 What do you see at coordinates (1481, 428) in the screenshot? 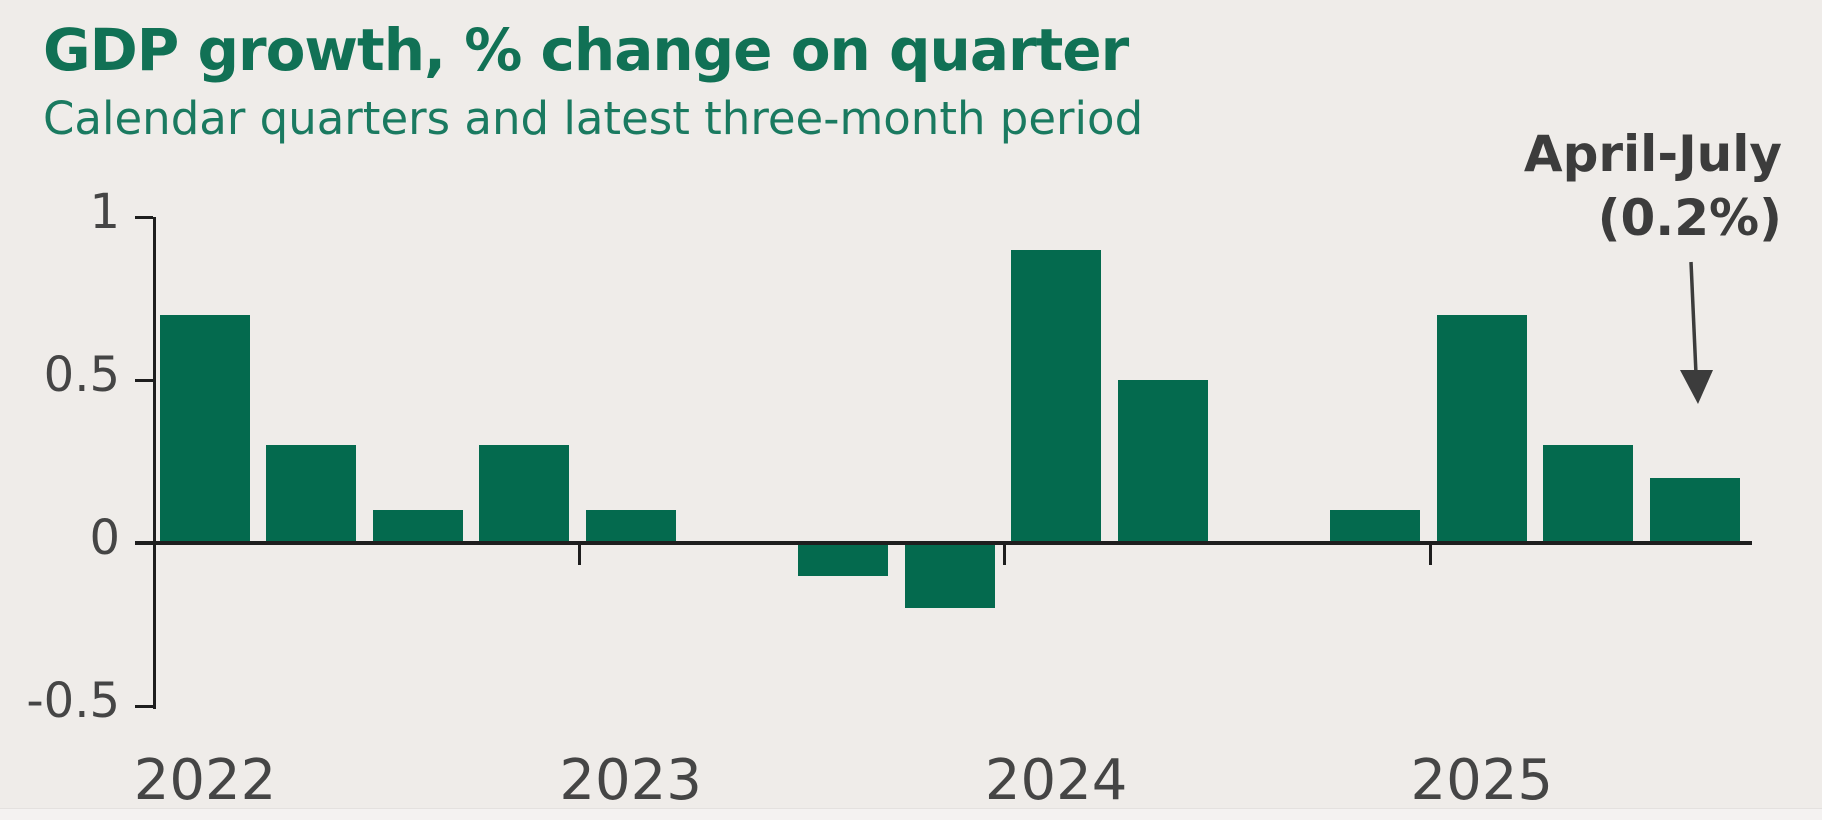
I see `bar-2025-q1` at bounding box center [1481, 428].